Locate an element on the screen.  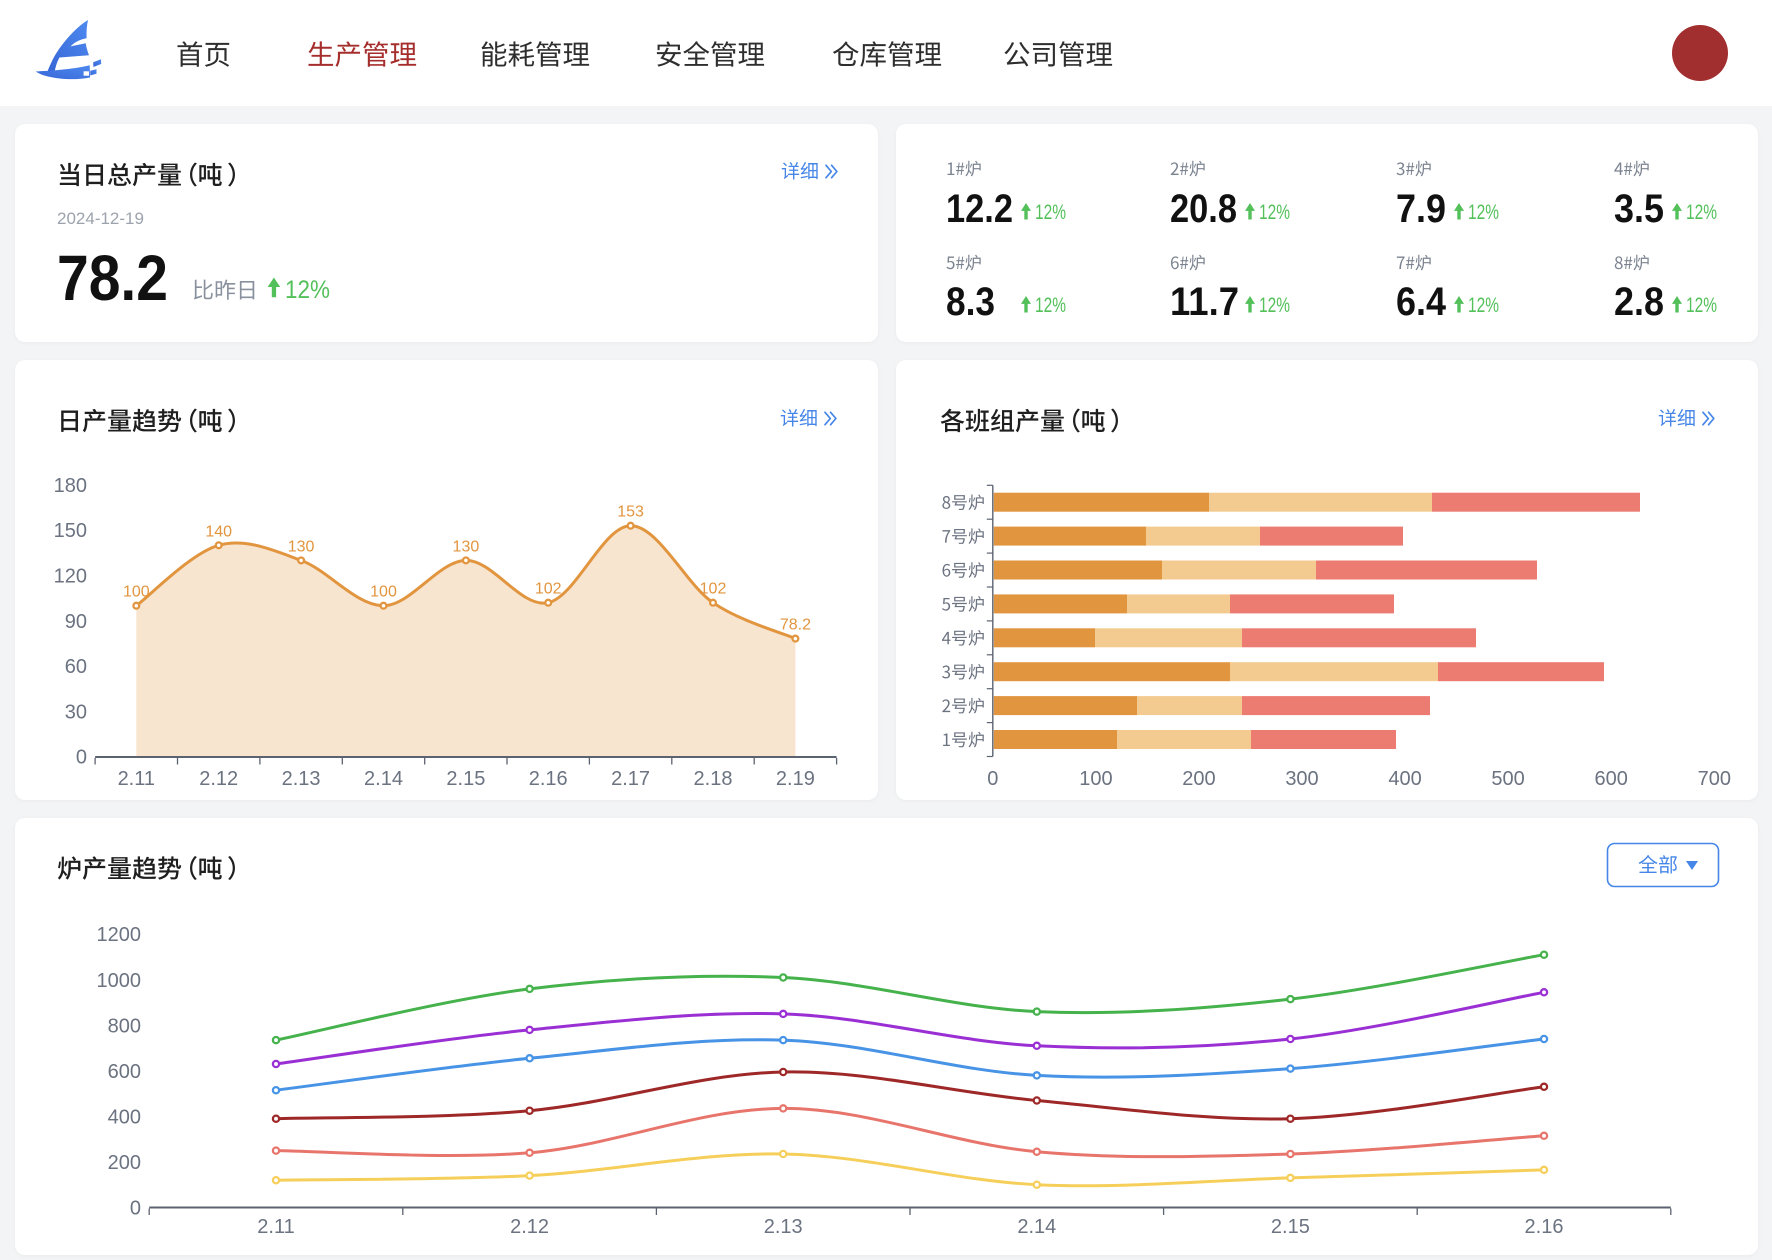
svg-text: 150 is located at coordinates (70, 531).